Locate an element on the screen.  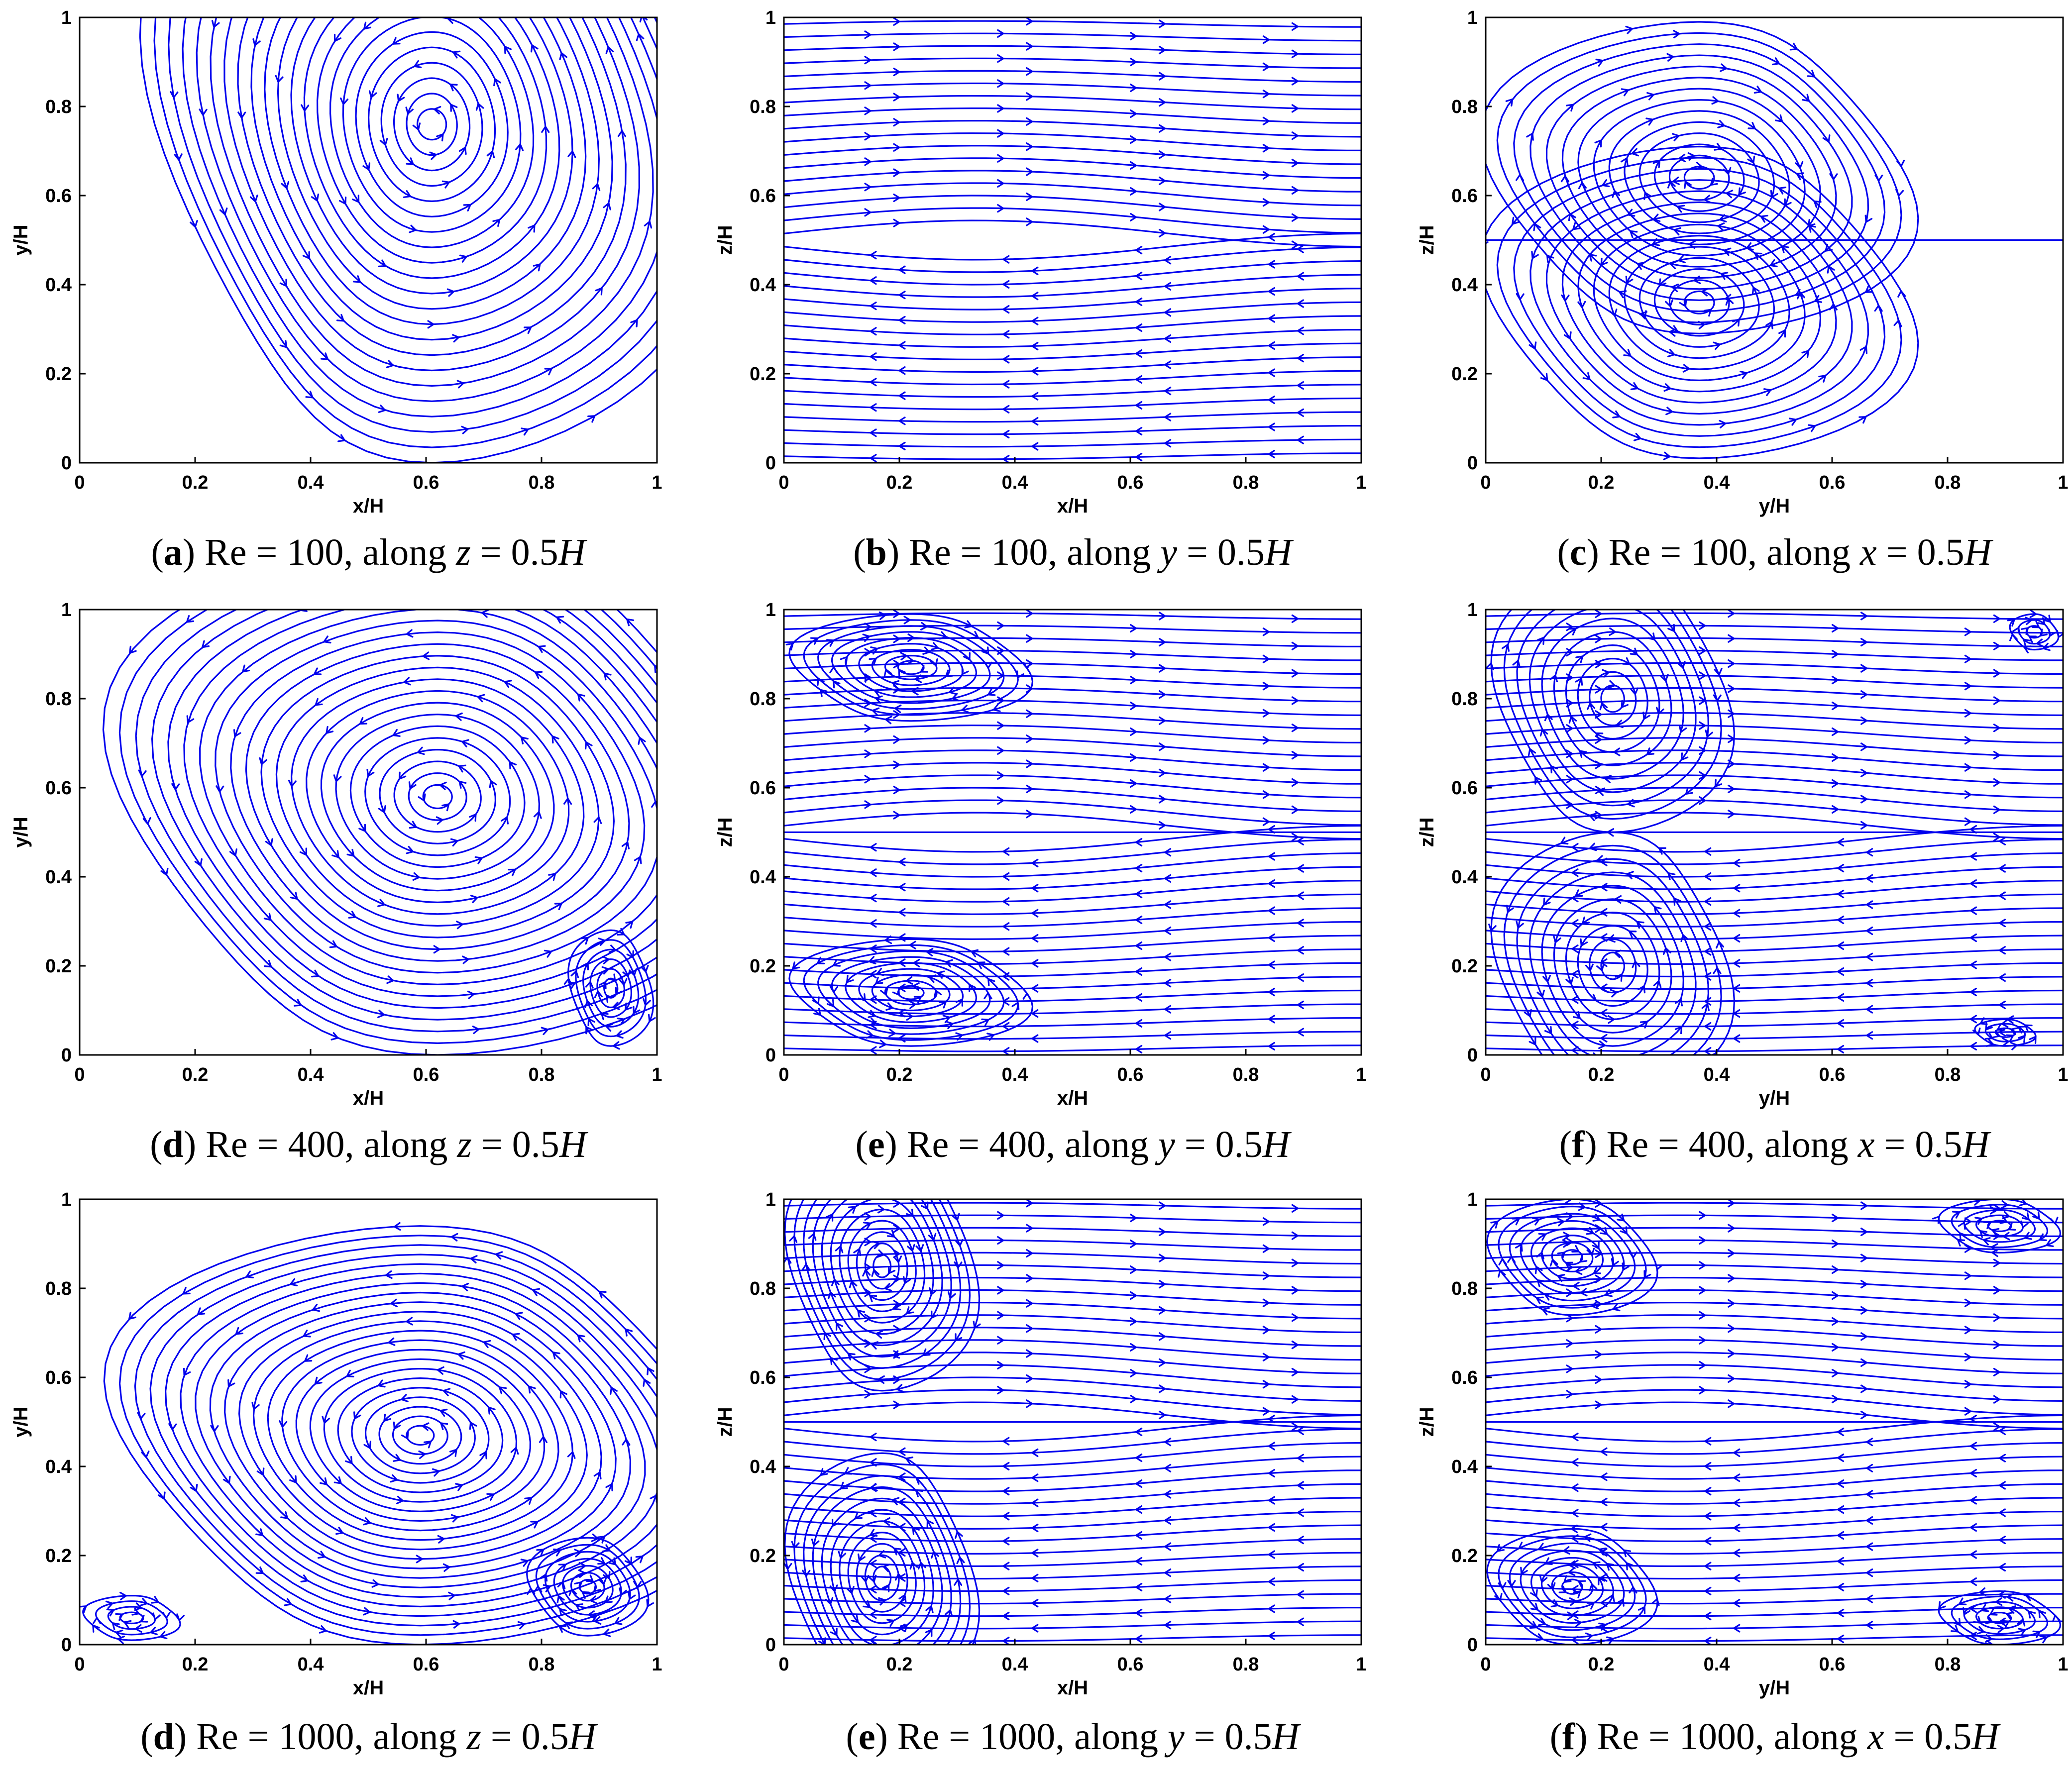
panel-caption: (a) Re = 100, along z = 0.5H is located at coordinates (369, 552).